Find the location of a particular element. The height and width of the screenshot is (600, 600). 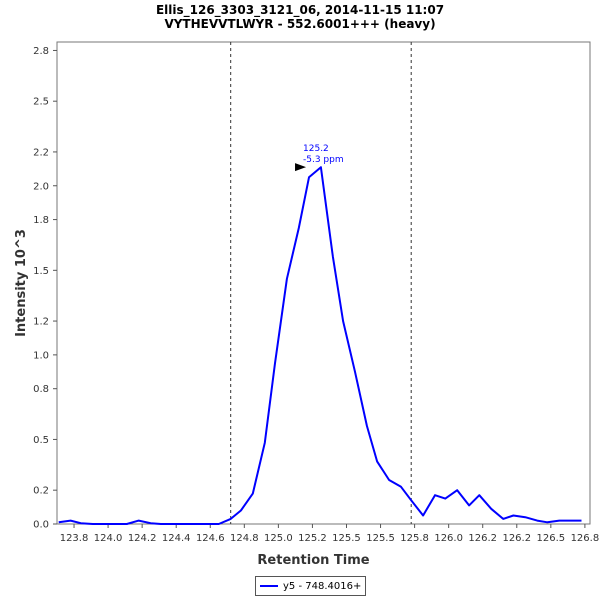

y-tick-label: 1.0 is located at coordinates (41, 355).